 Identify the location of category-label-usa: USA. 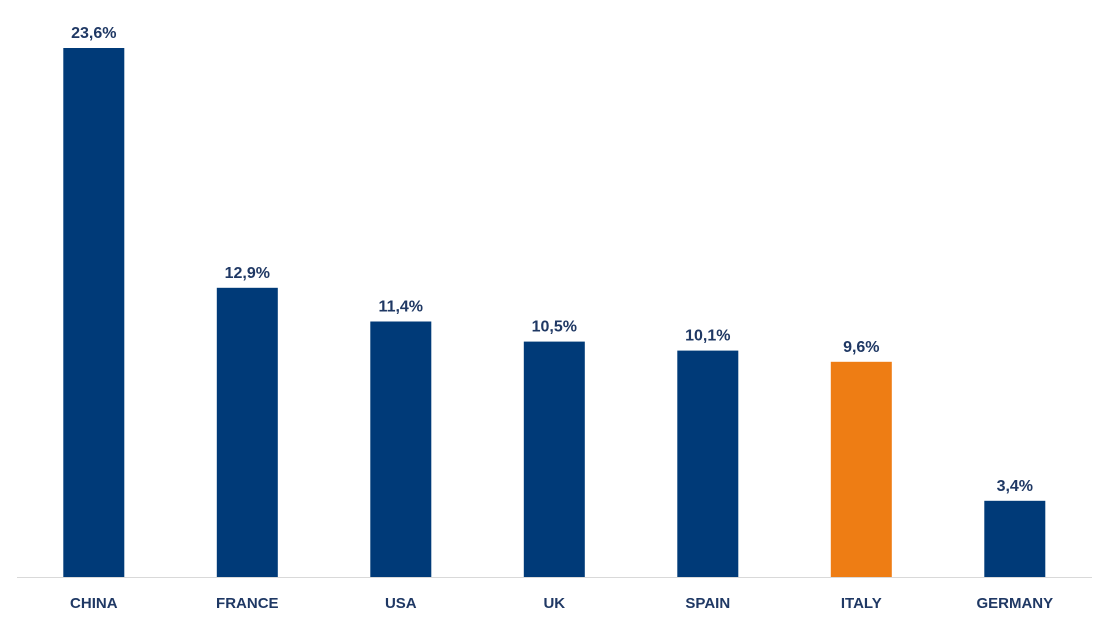
(401, 603).